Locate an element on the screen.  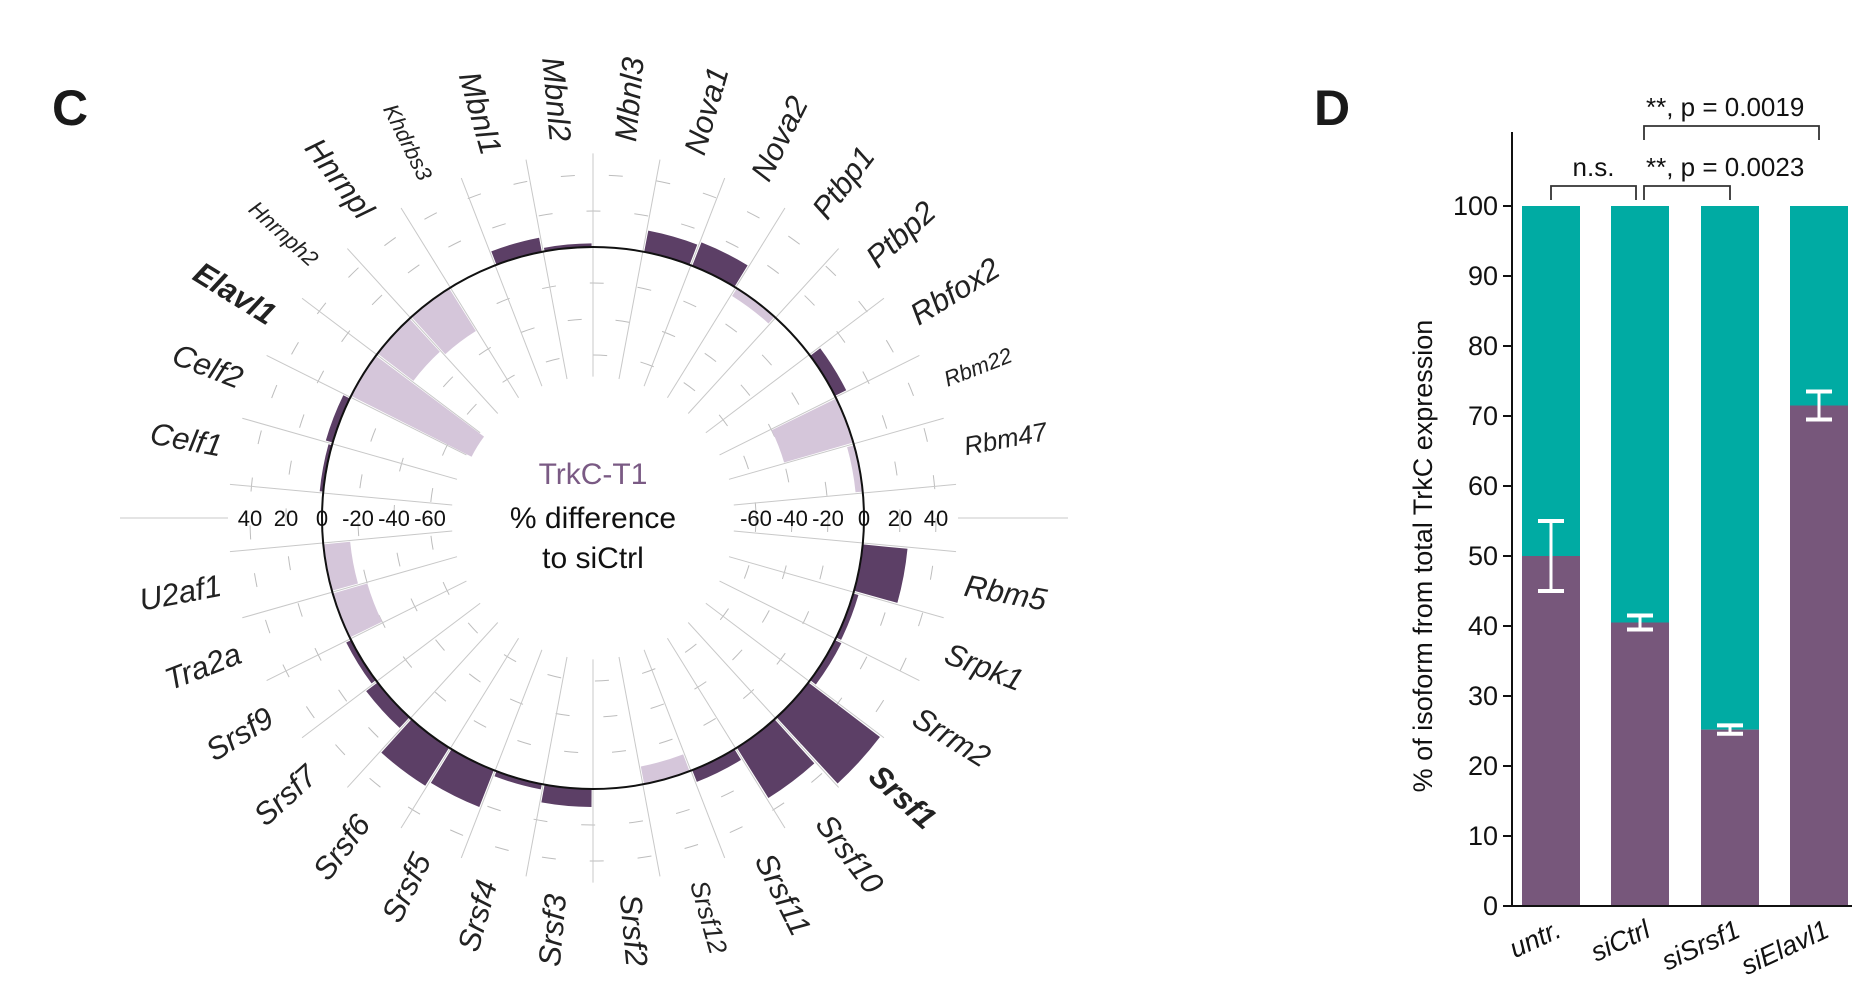
center-line: % difference is located at coordinates (593, 518).